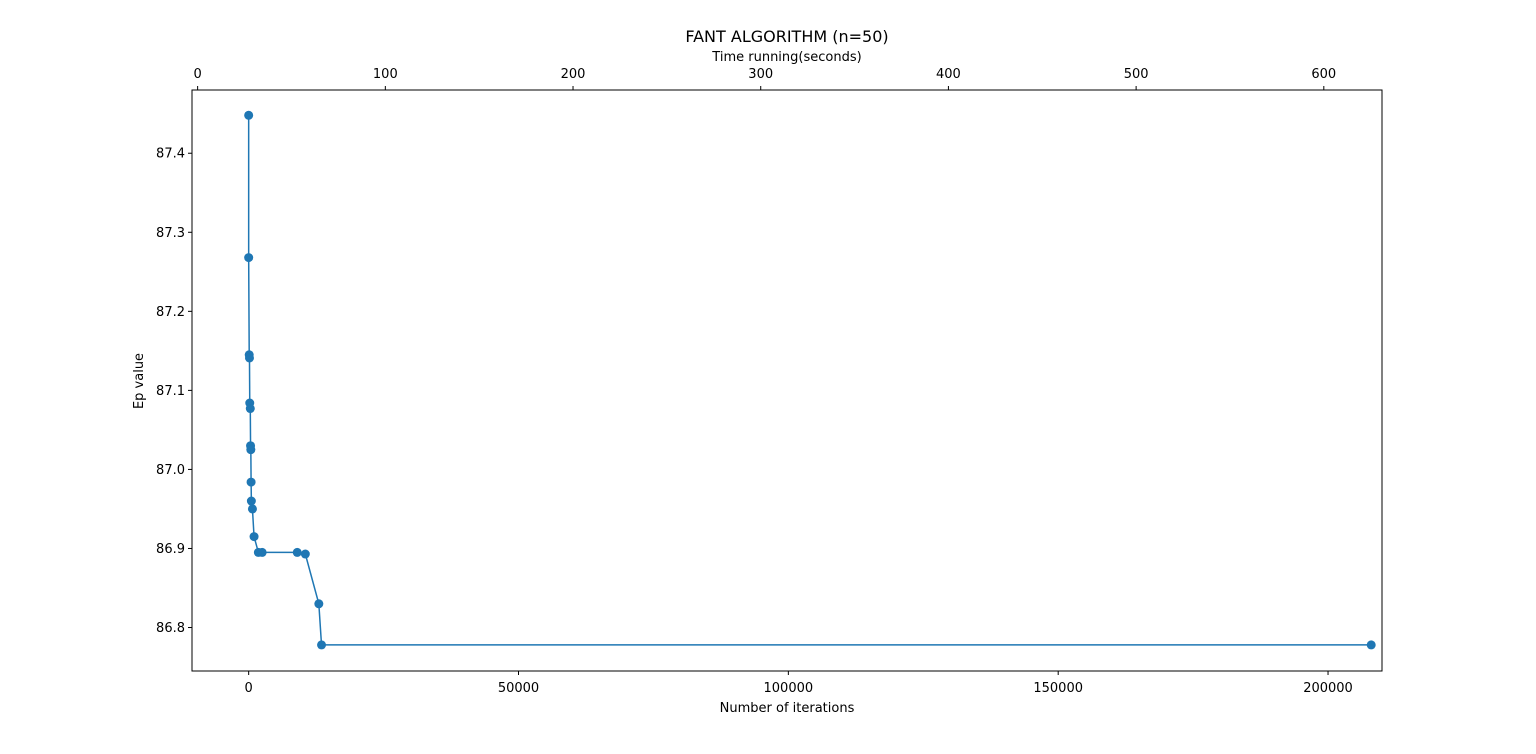  I want to click on x-tick-label: 200000, so click(1328, 688).